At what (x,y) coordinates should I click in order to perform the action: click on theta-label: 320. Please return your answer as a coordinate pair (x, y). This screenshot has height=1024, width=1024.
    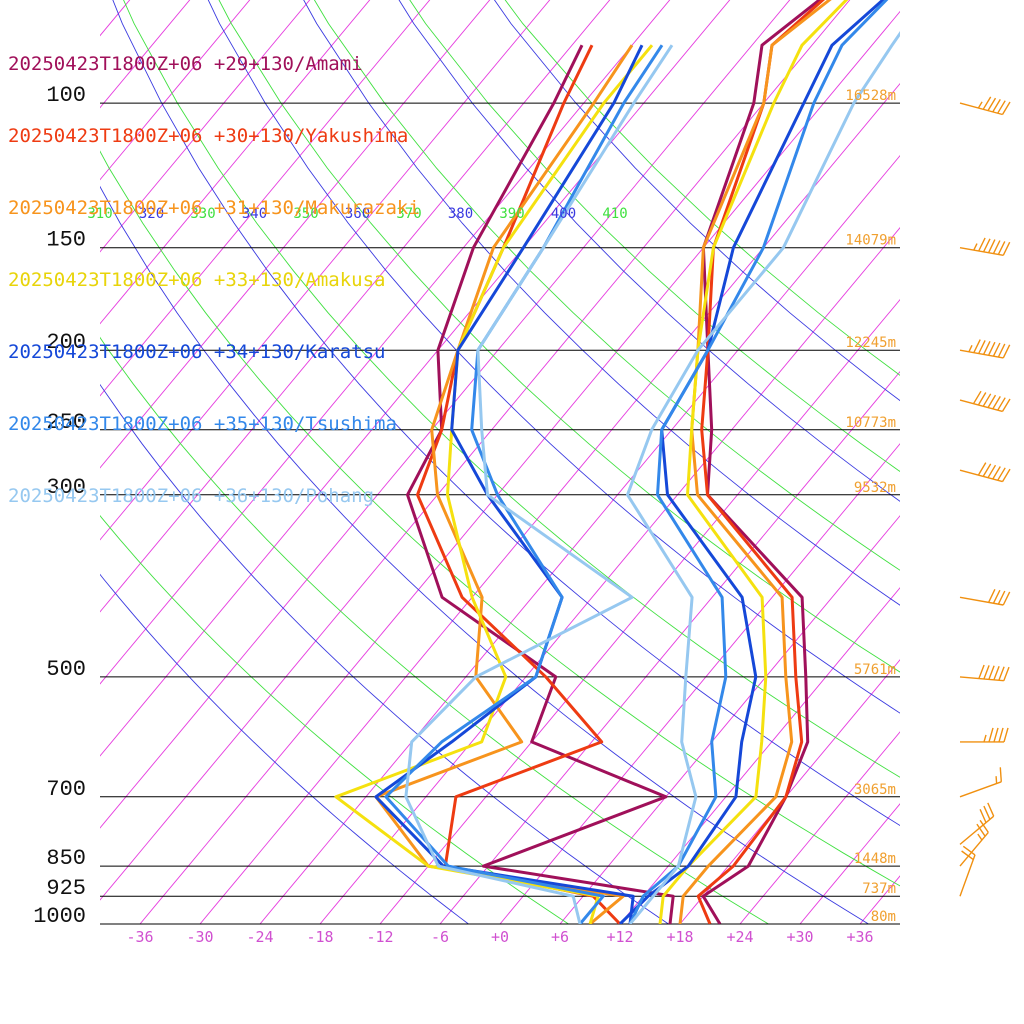
    Looking at the image, I should click on (151, 214).